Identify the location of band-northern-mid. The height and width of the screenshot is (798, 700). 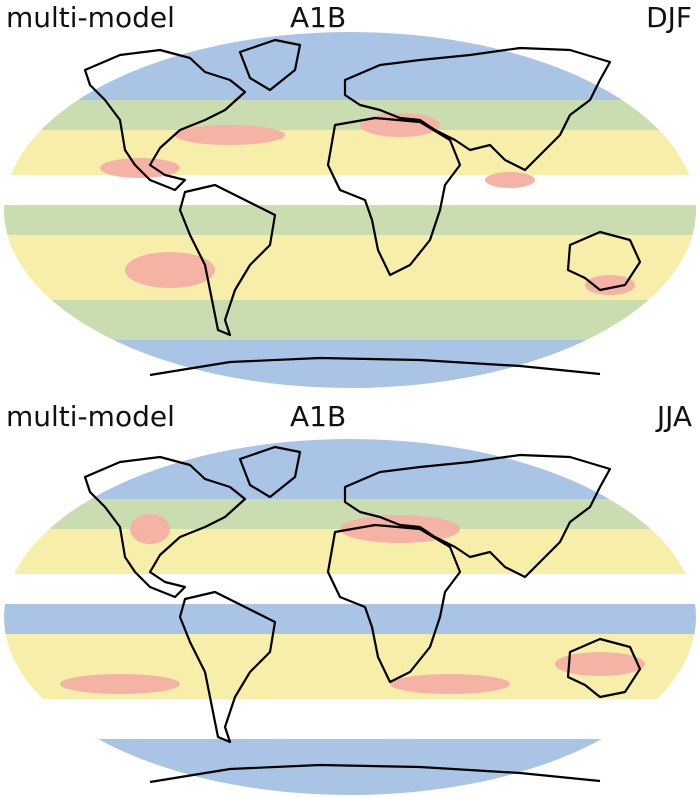
(350, 115).